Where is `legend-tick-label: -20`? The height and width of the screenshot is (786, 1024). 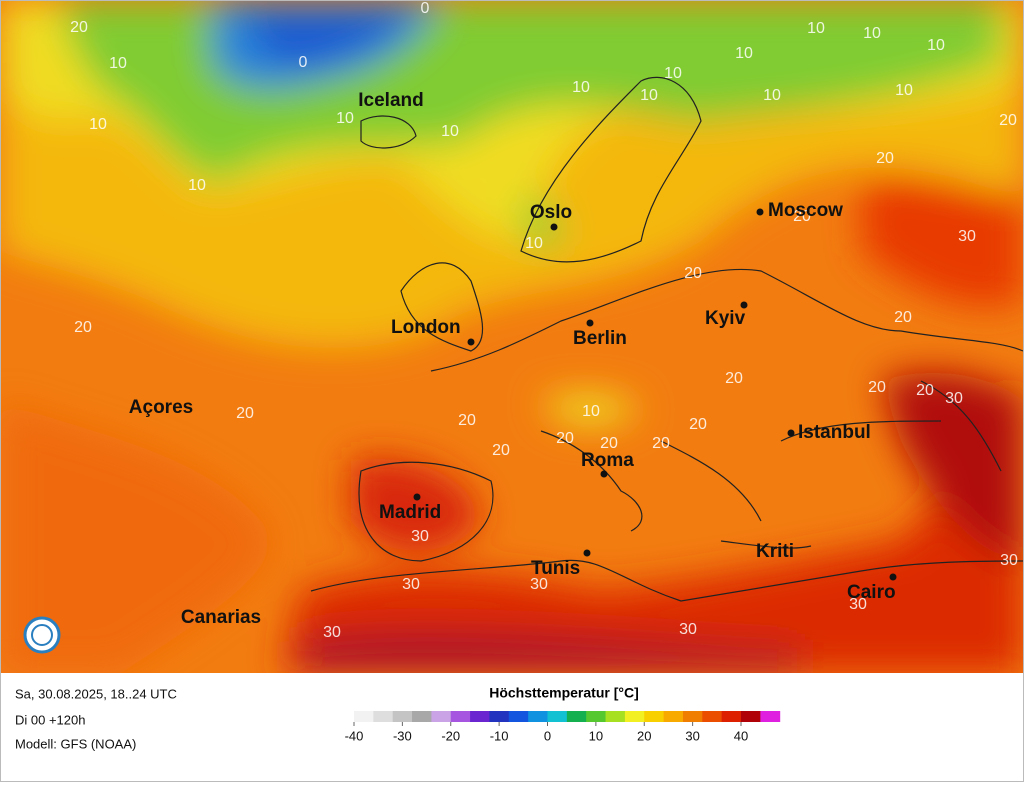
legend-tick-label: -20 is located at coordinates (450, 735).